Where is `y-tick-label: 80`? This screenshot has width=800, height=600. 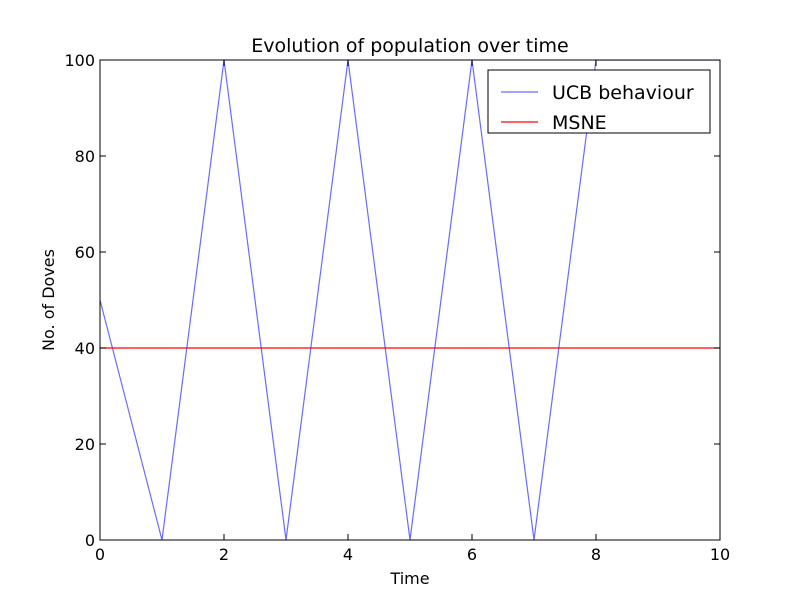
y-tick-label: 80 is located at coordinates (85, 156).